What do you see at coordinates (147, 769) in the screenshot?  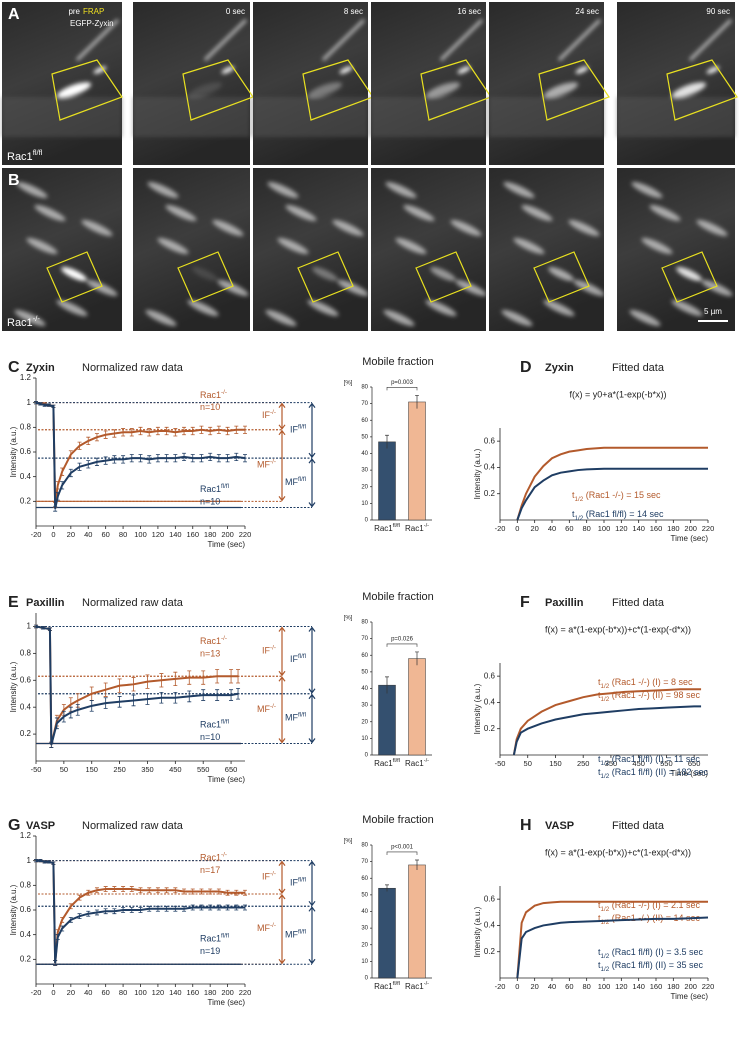 I see `x-tick-label: 350` at bounding box center [147, 769].